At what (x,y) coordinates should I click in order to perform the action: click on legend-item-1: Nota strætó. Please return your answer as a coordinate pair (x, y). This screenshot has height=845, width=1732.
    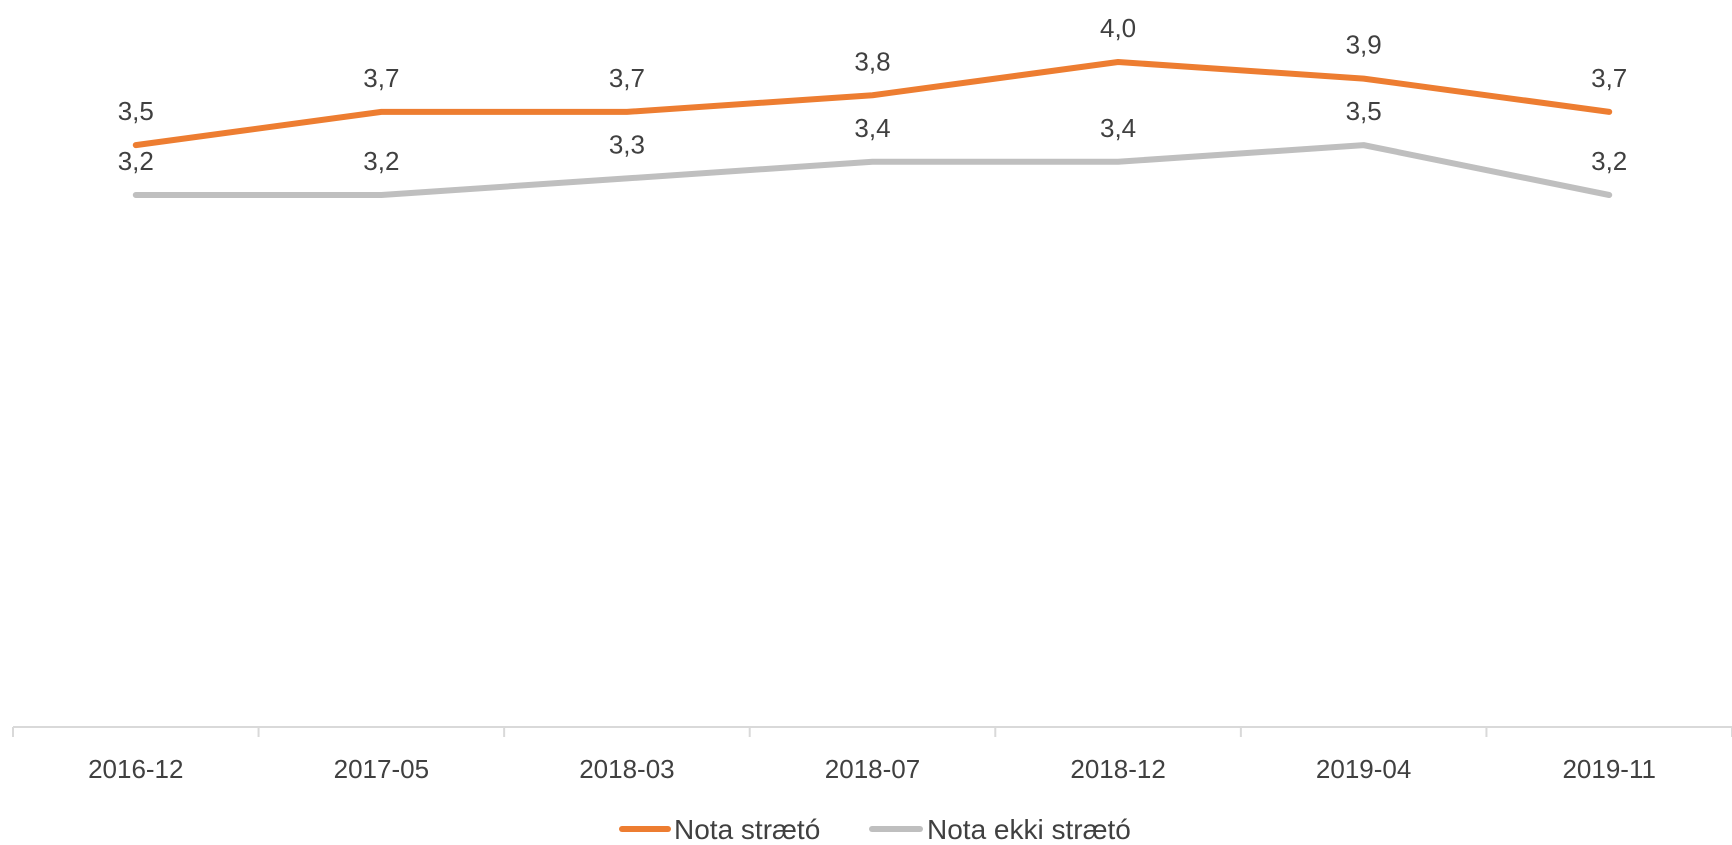
    Looking at the image, I should click on (719, 829).